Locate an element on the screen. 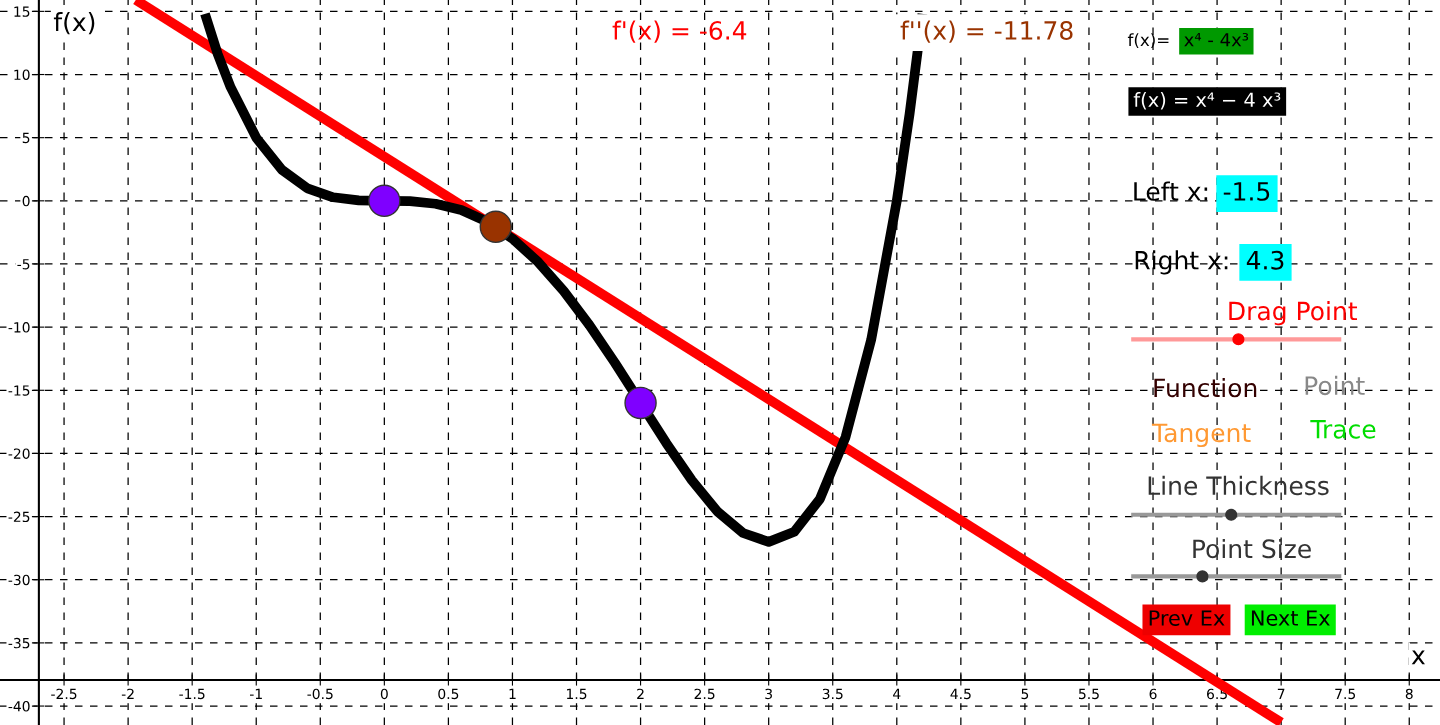  annotation: Tangent is located at coordinates (1201, 435).